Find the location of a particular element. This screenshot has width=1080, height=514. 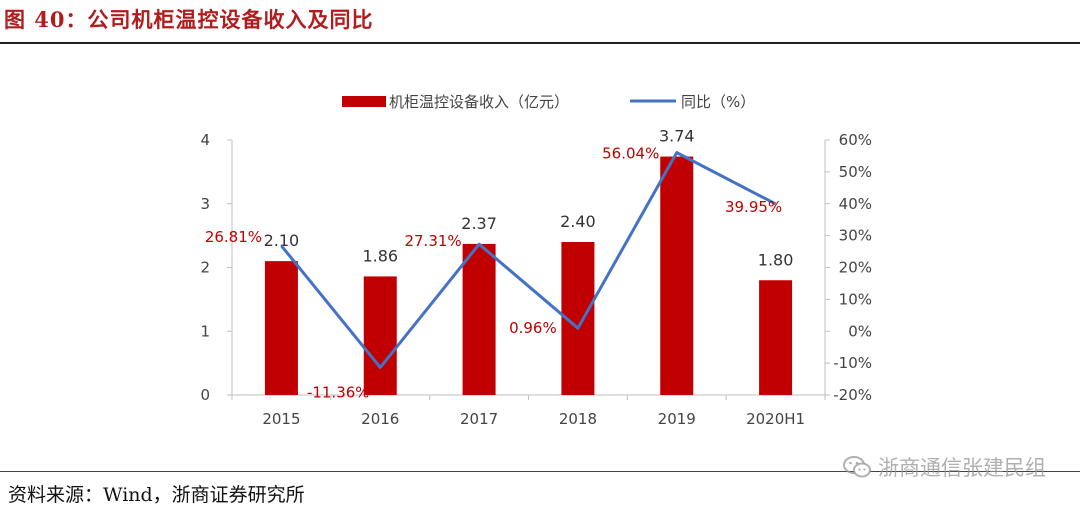

growth-point-label: 39.95% is located at coordinates (753, 207).